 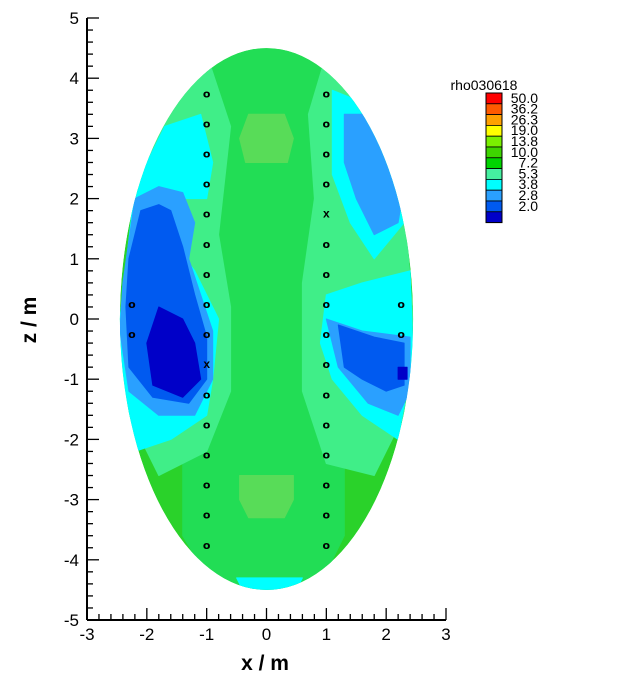 What do you see at coordinates (445, 634) in the screenshot?
I see `x-tick-label: 3` at bounding box center [445, 634].